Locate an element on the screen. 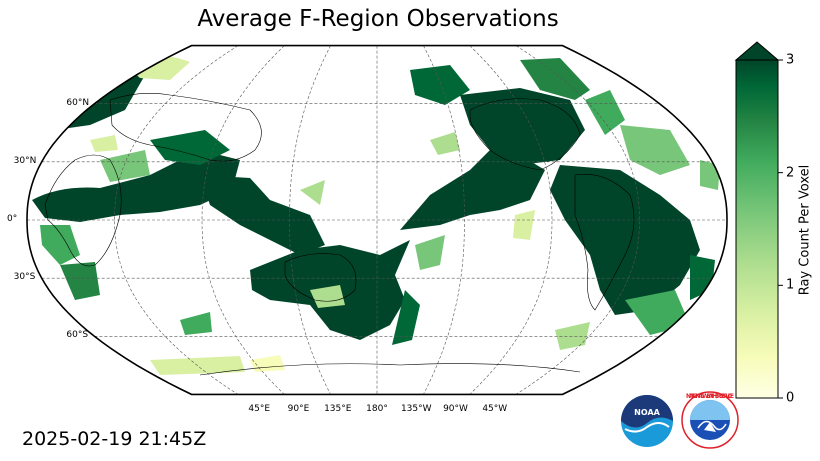 This screenshot has height=461, width=820. high-region-north-america is located at coordinates (522, 126).